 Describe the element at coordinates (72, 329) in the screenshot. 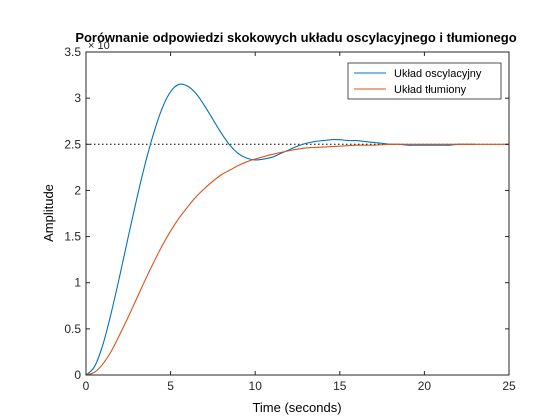

I see `y-tick-label: 0.5` at that location.